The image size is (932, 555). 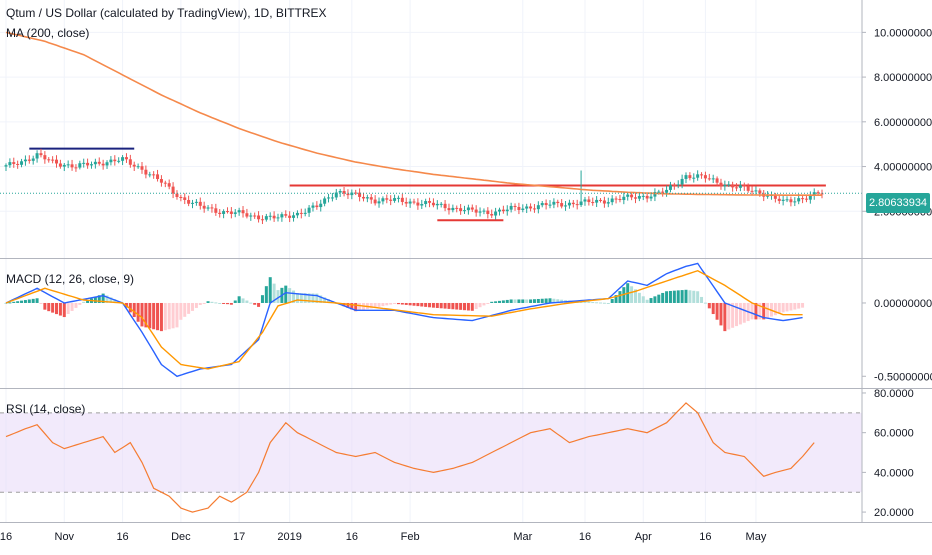 What do you see at coordinates (903, 33) in the screenshot?
I see `price-tick-label: 10.00000000` at bounding box center [903, 33].